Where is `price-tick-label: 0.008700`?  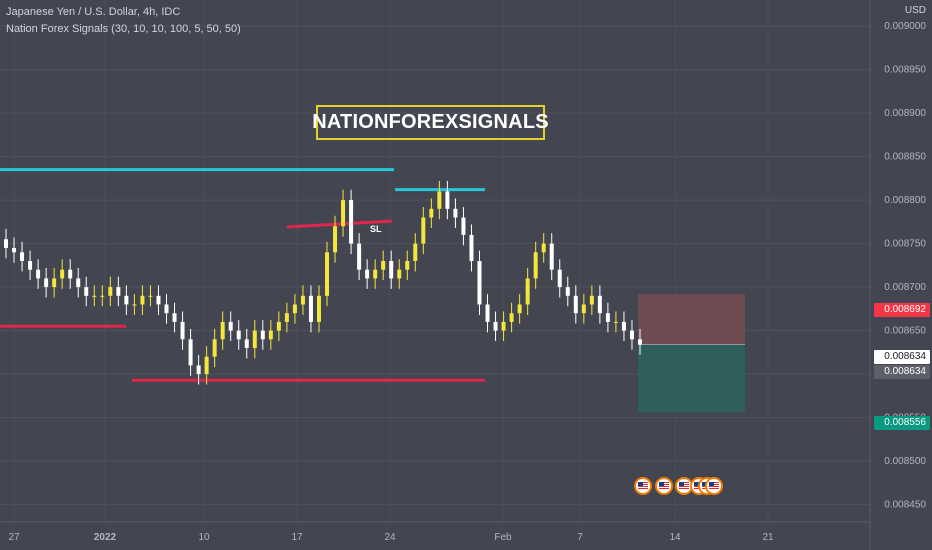
price-tick-label: 0.008700 is located at coordinates (905, 287).